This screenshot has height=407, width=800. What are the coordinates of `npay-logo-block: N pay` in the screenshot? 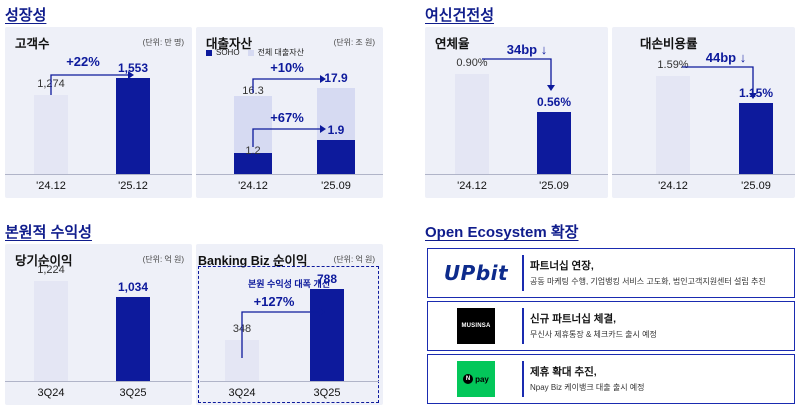 It's located at (476, 379).